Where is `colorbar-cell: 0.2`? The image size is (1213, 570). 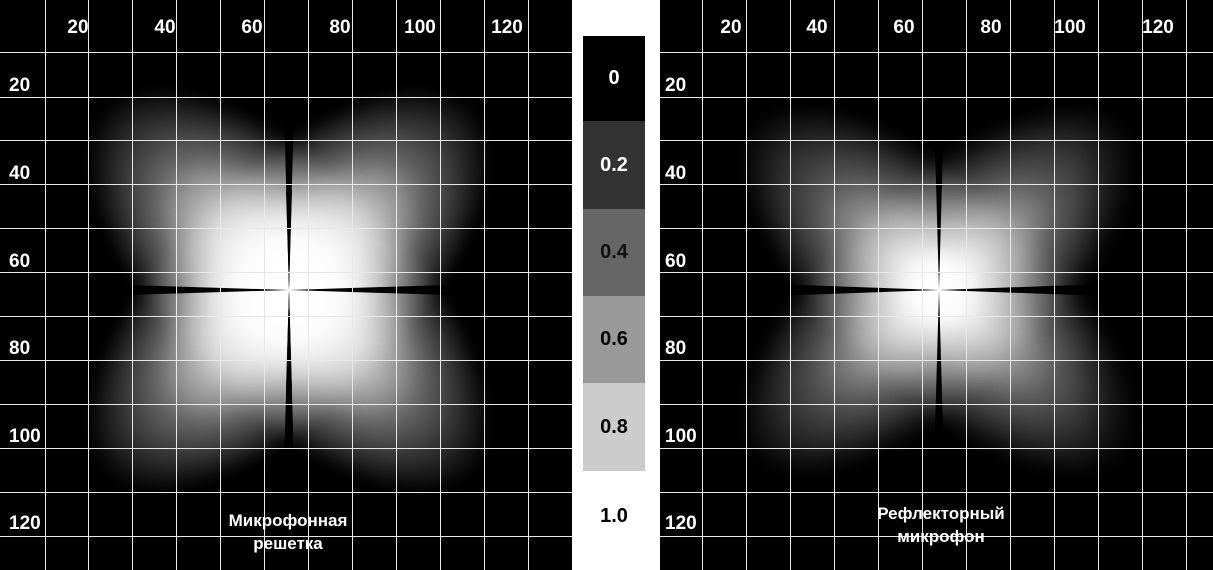
colorbar-cell: 0.2 is located at coordinates (614, 165).